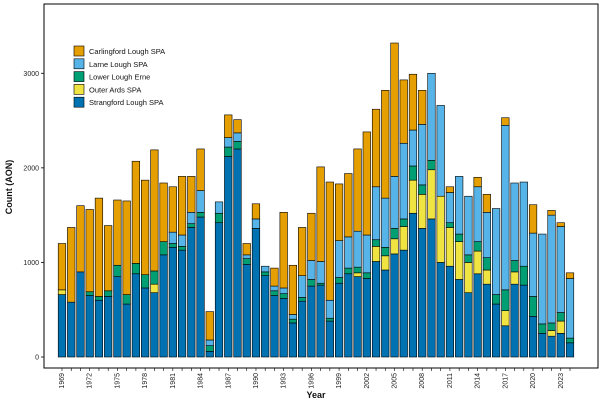  I want to click on x-tick-label: 2014, so click(478, 381).